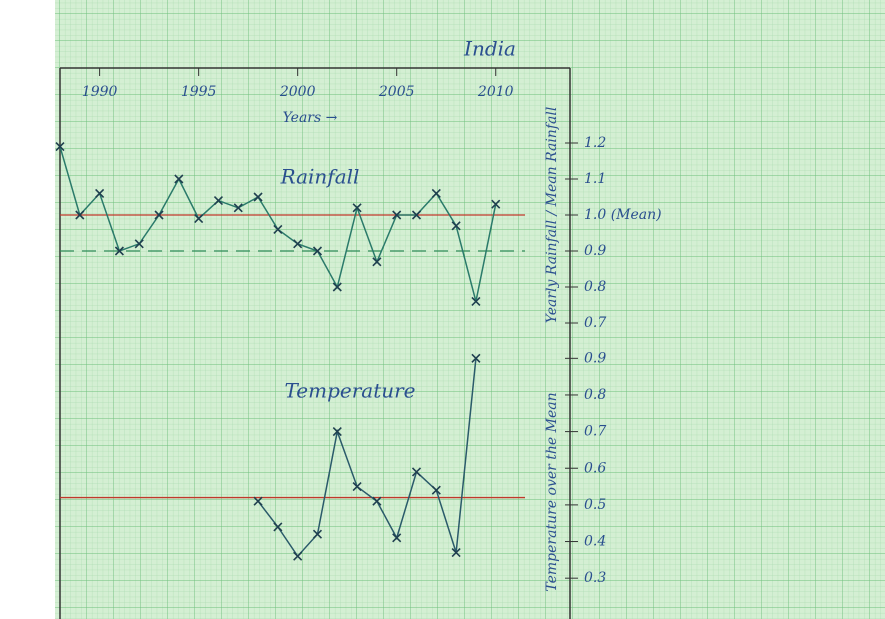  What do you see at coordinates (595, 468) in the screenshot?
I see `y-tick-label: 0.6` at bounding box center [595, 468].